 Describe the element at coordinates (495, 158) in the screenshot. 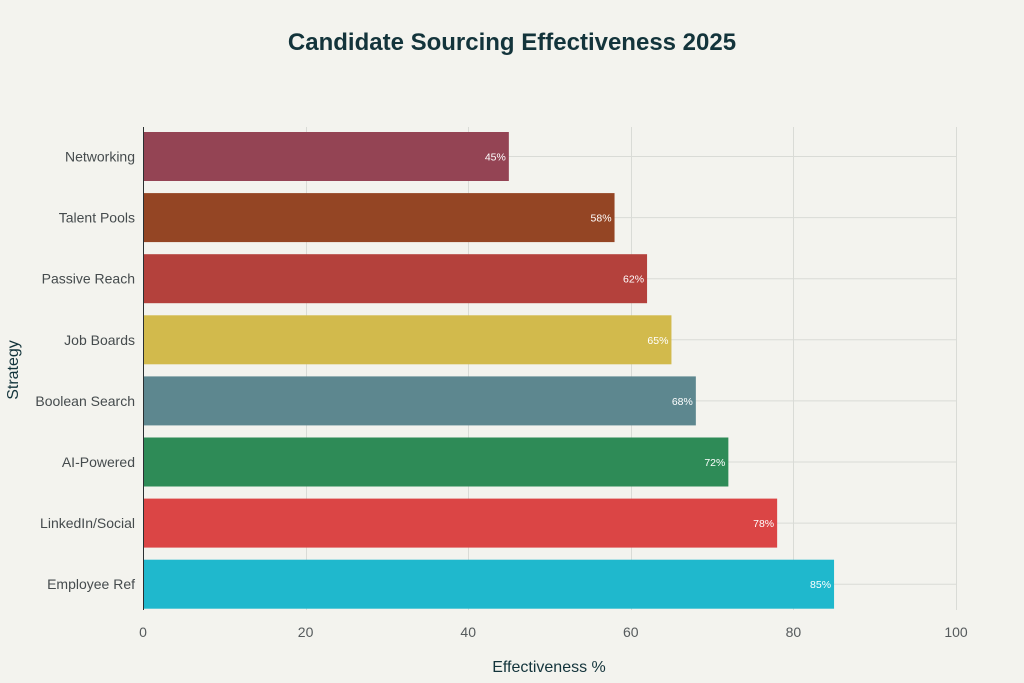

I see `bar-value-label: 45%` at that location.